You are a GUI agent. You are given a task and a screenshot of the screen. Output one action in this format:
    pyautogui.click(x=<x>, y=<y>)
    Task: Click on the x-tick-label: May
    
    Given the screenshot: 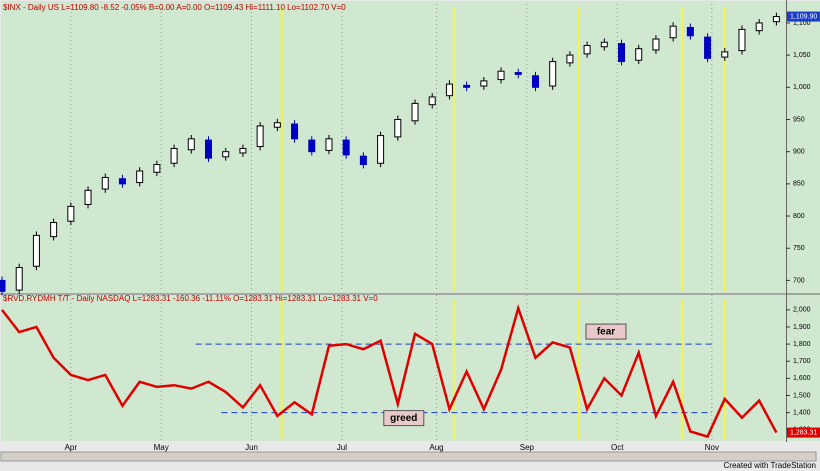 What is the action you would take?
    pyautogui.click(x=161, y=447)
    